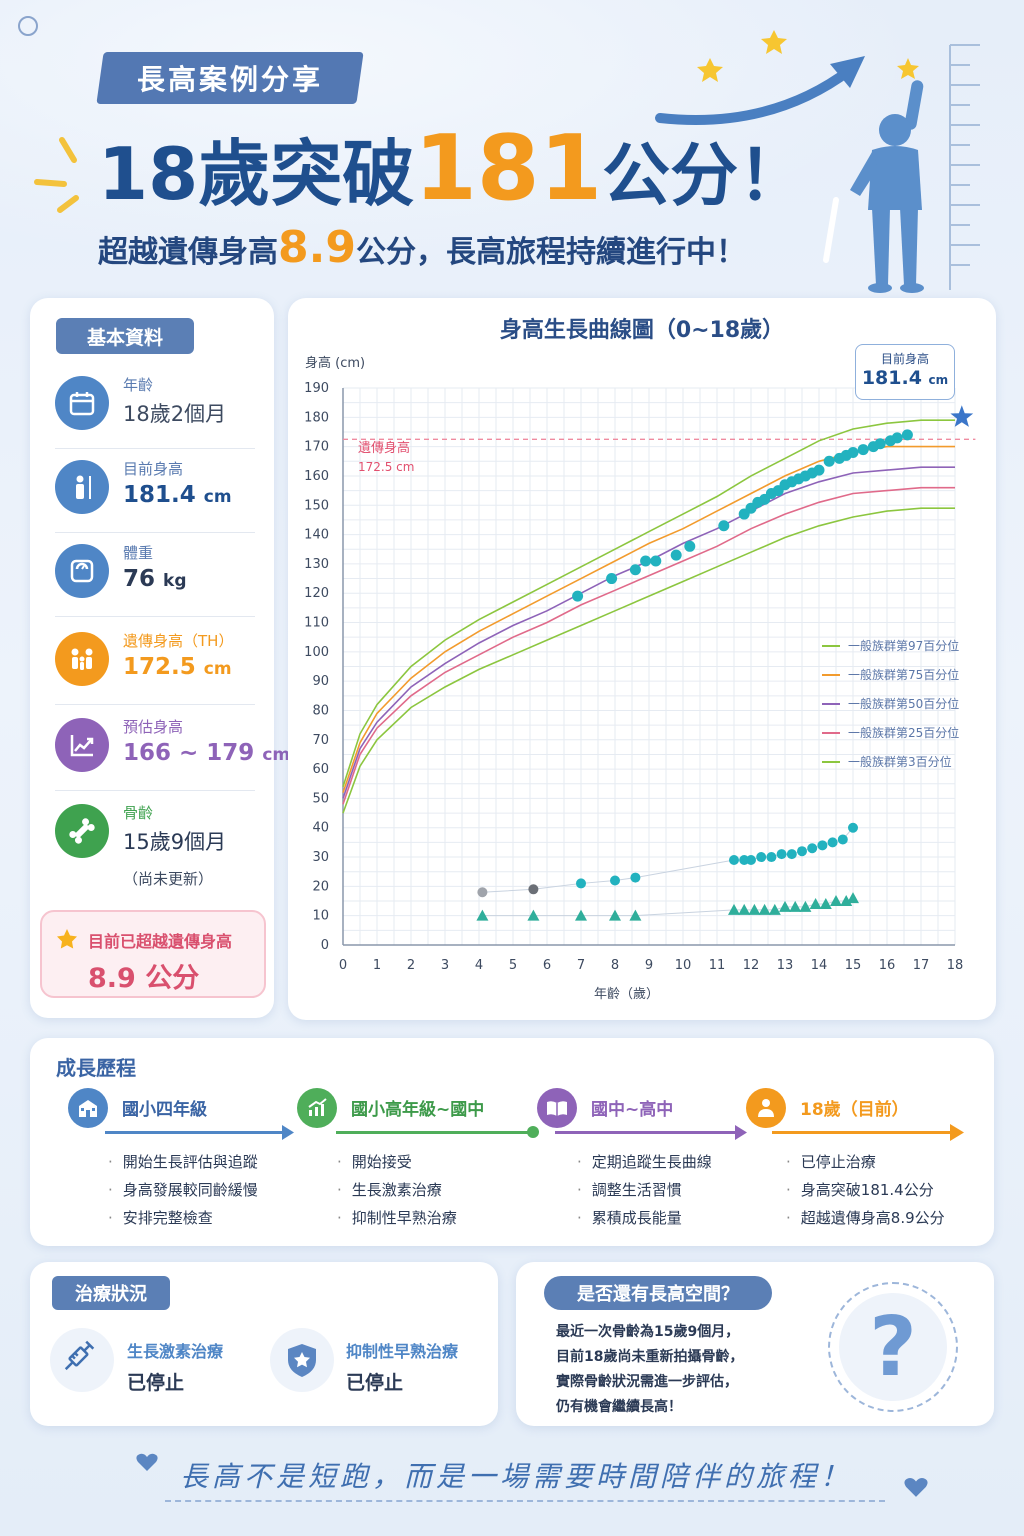  What do you see at coordinates (316, 417) in the screenshot?
I see `y-tick-label: 180` at bounding box center [316, 417].